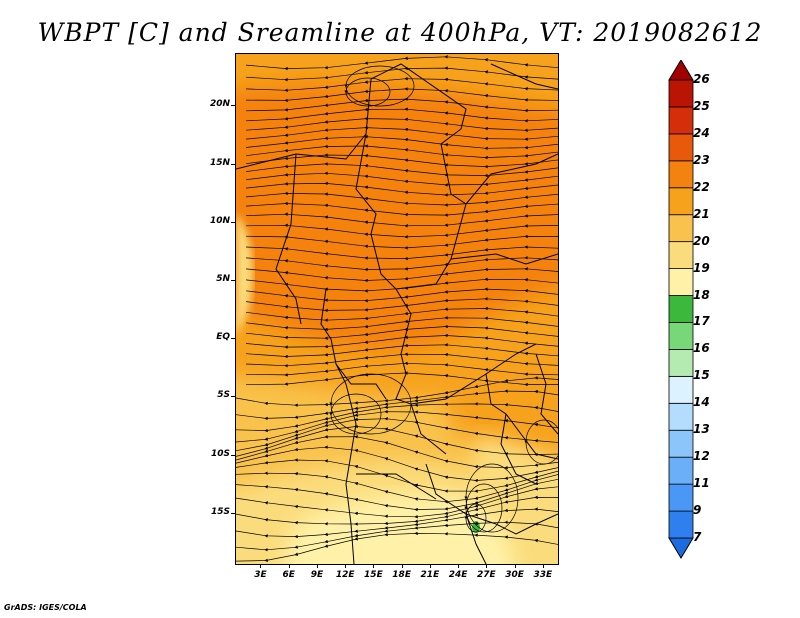 The height and width of the screenshot is (618, 800). What do you see at coordinates (458, 575) in the screenshot?
I see `lon-label: 24E` at bounding box center [458, 575].